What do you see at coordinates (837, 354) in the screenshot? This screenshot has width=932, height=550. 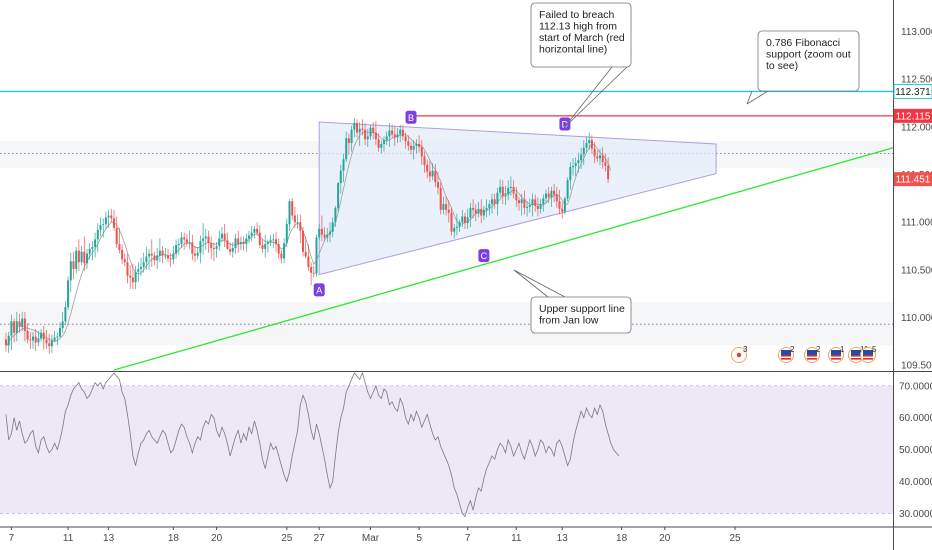 I see `event-flag-icon: 1` at bounding box center [837, 354].